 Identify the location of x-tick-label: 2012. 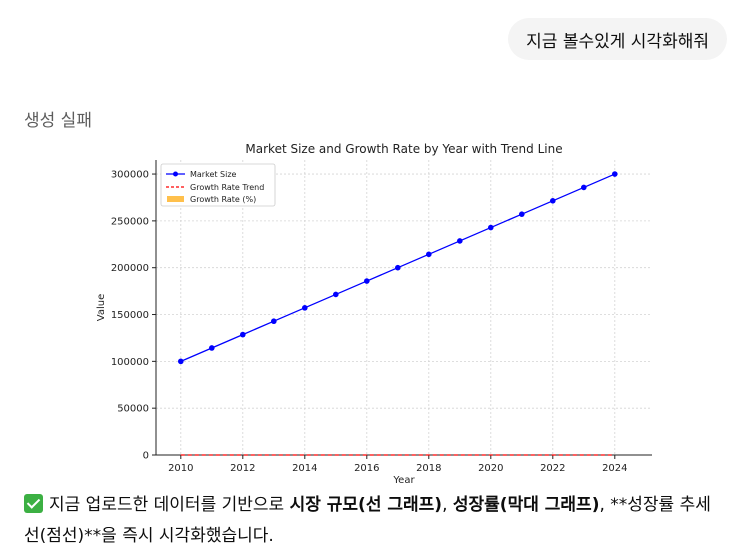
(242, 468).